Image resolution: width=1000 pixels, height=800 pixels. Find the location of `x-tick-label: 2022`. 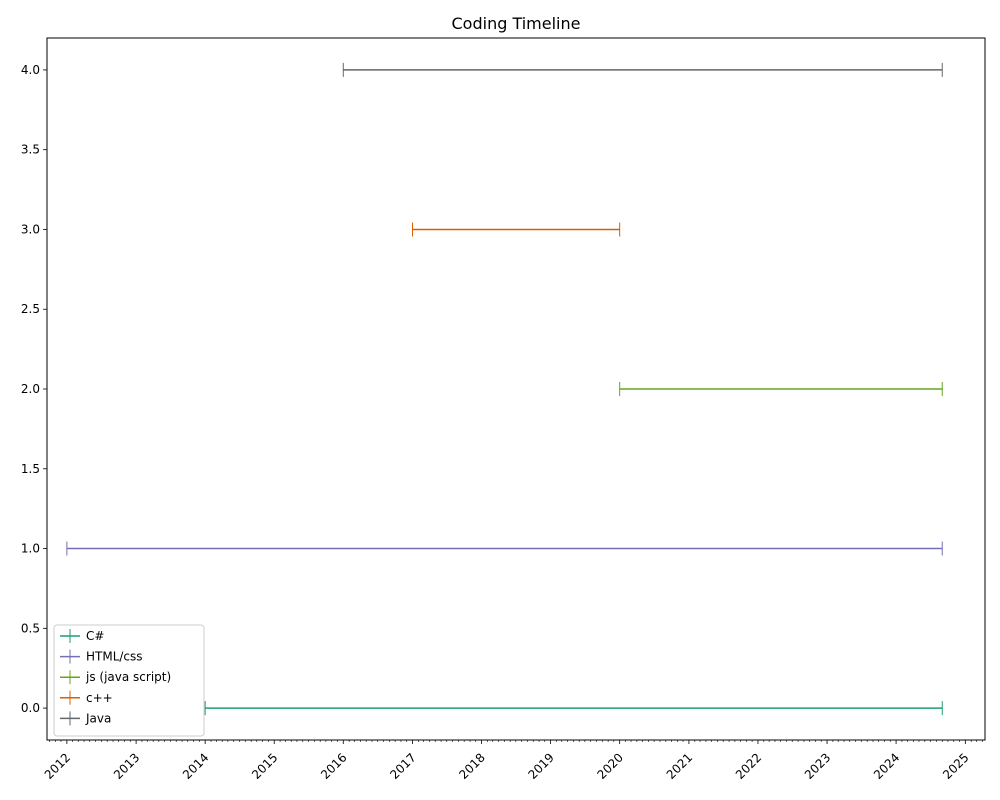

x-tick-label: 2022 is located at coordinates (748, 765).